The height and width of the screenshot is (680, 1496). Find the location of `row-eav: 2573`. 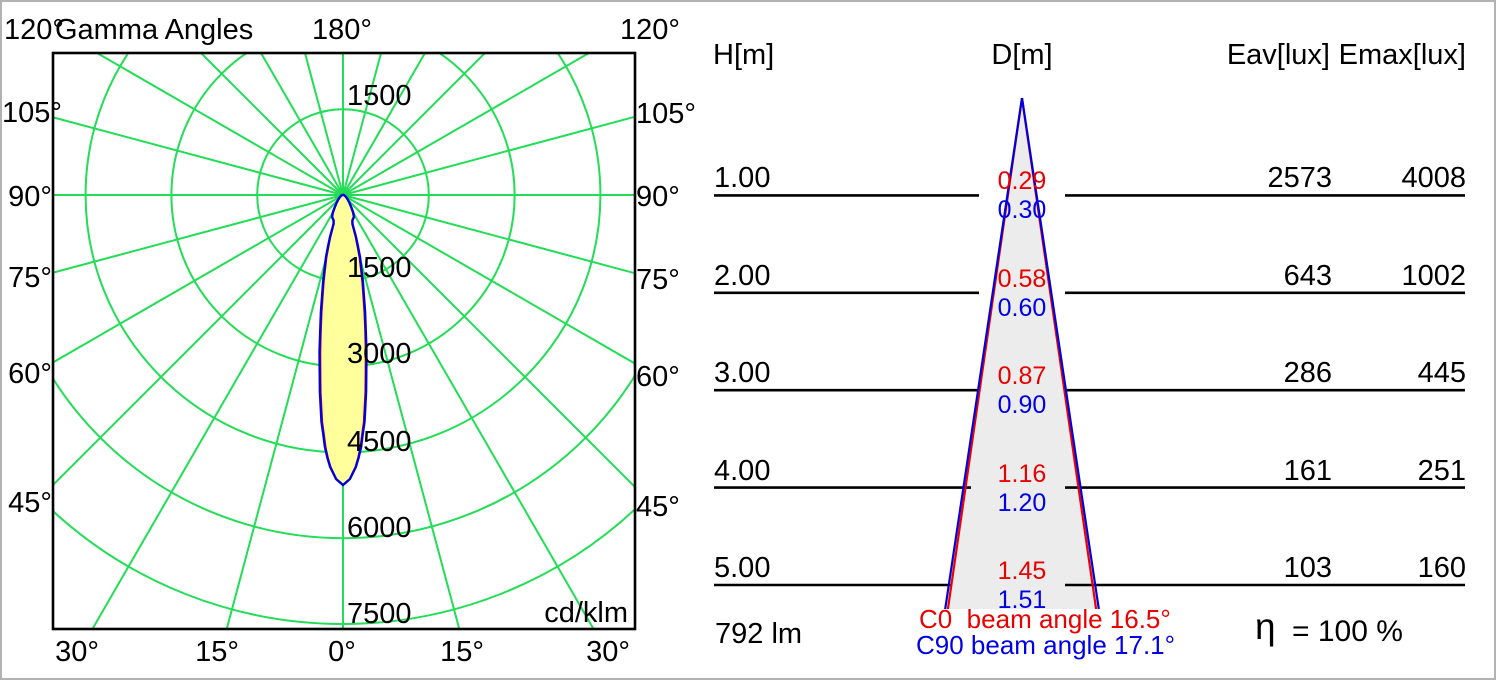

row-eav: 2573 is located at coordinates (1299, 178).